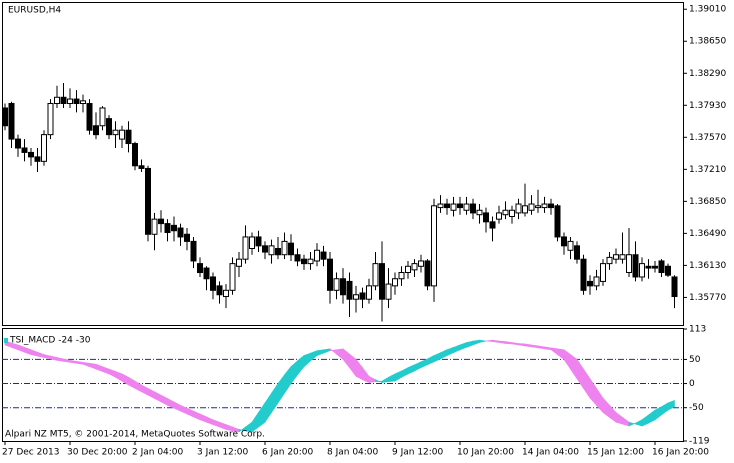 This screenshot has height=463, width=734. Describe the element at coordinates (707, 298) in the screenshot. I see `y-tick-label: 1.35770` at that location.